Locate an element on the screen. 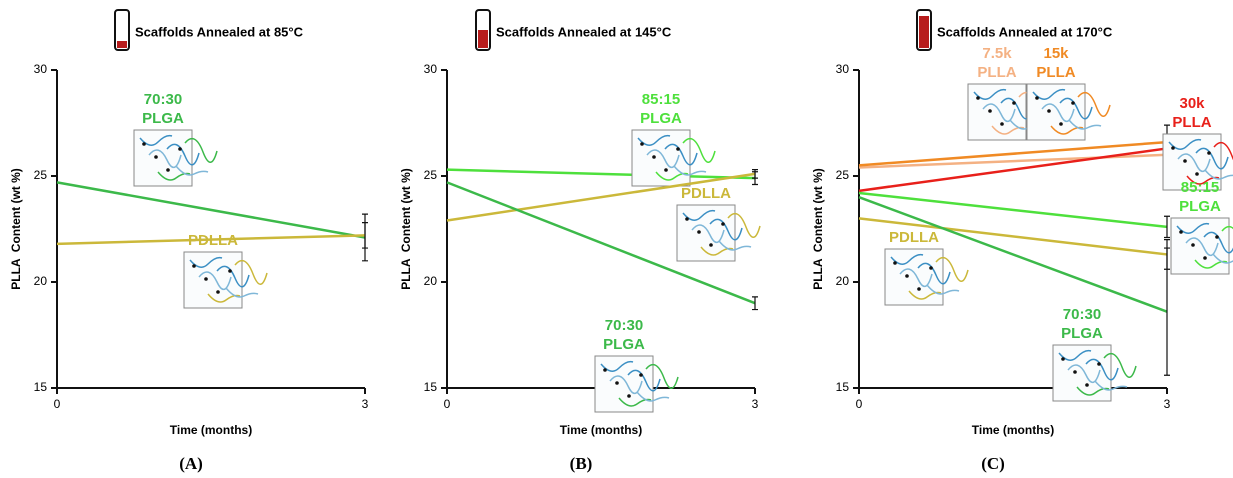  y-tick-label: 15 is located at coordinates (41, 387).